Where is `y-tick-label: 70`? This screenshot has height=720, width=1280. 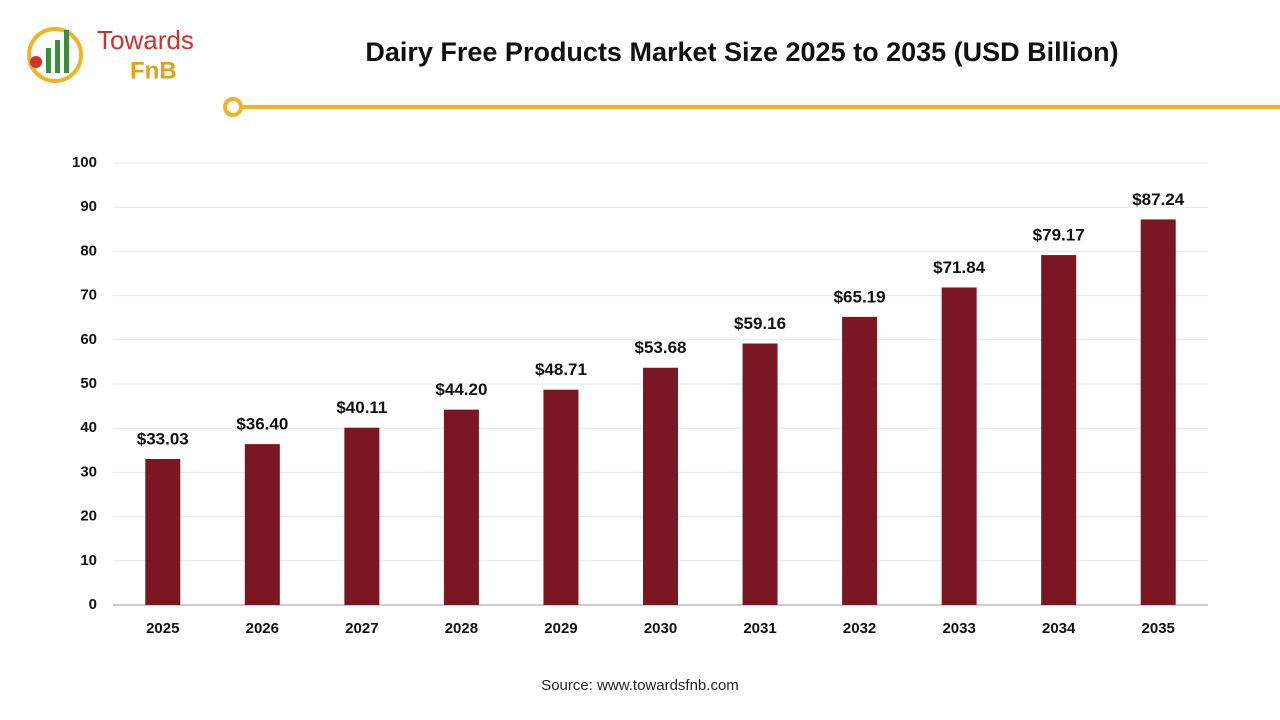
y-tick-label: 70 is located at coordinates (88, 295).